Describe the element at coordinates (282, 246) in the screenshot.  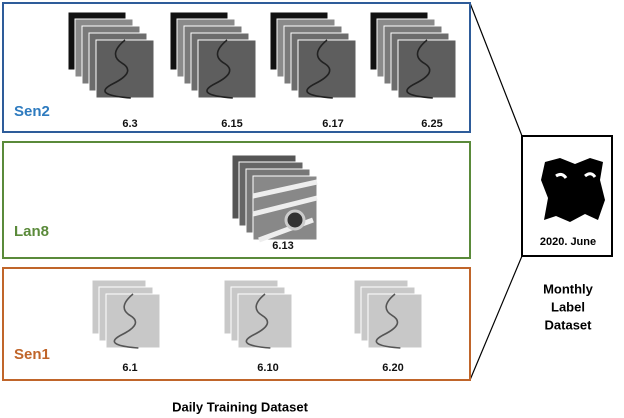
I see `date-label: 6.13` at that location.